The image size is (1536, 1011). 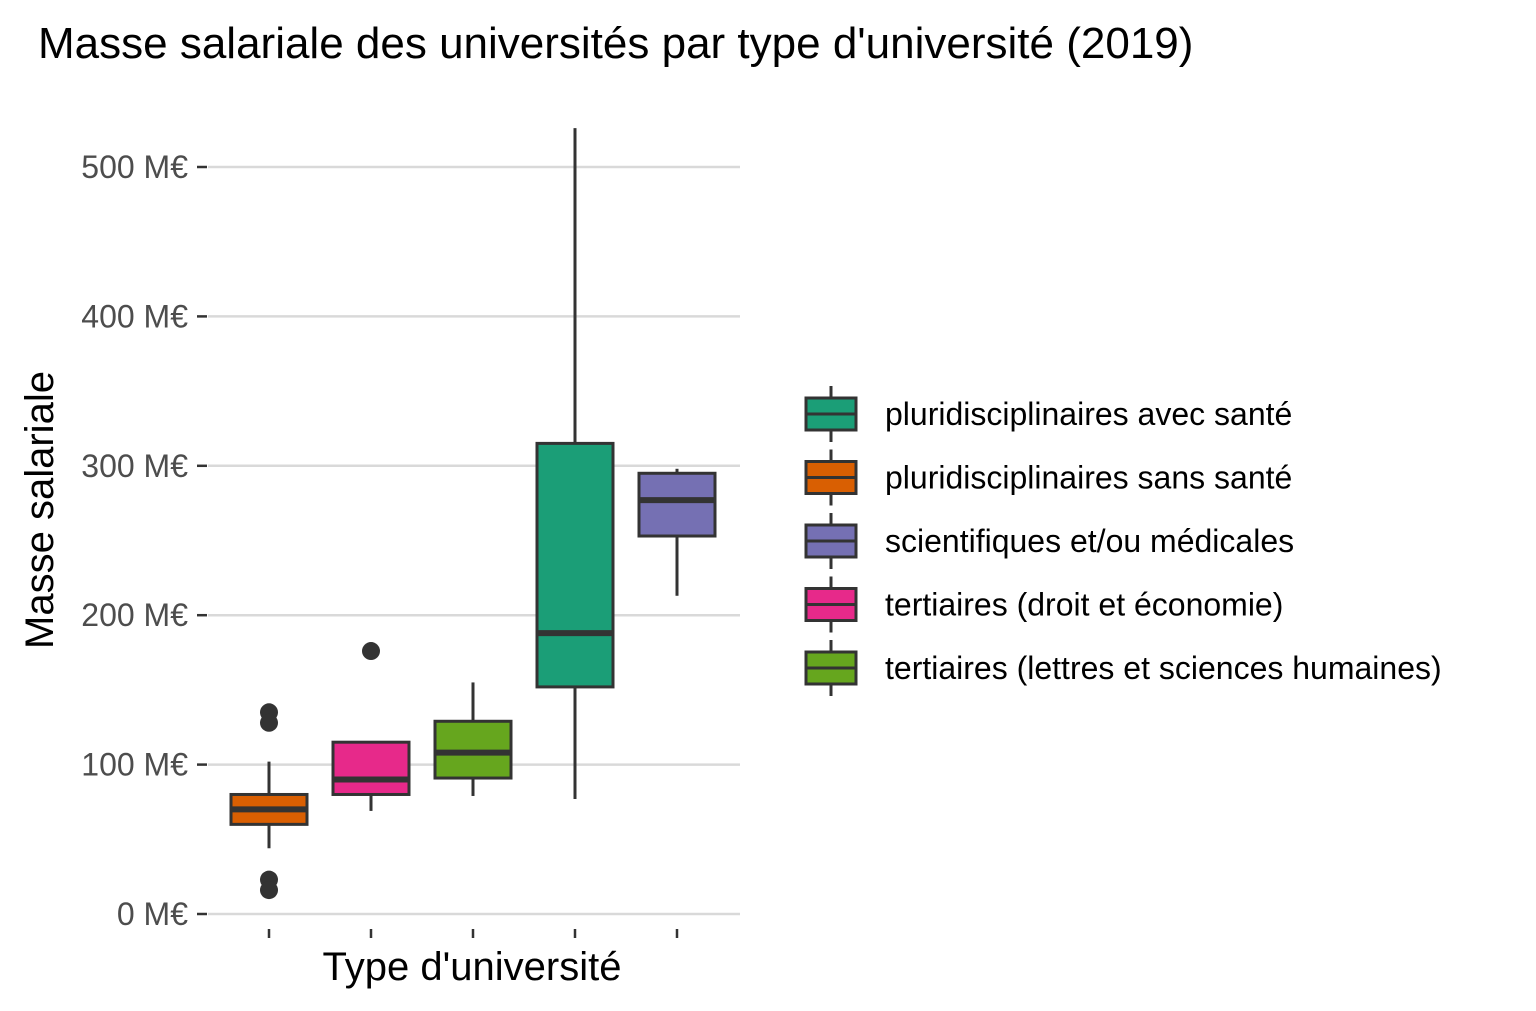 I want to click on legend-label: pluridisciplinaires sans santé, so click(x=1088, y=478).